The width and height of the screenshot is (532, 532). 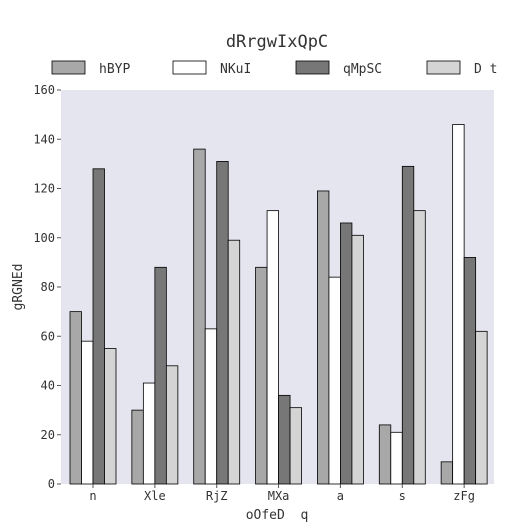 I want to click on bar-hBYP-a, so click(x=323, y=337).